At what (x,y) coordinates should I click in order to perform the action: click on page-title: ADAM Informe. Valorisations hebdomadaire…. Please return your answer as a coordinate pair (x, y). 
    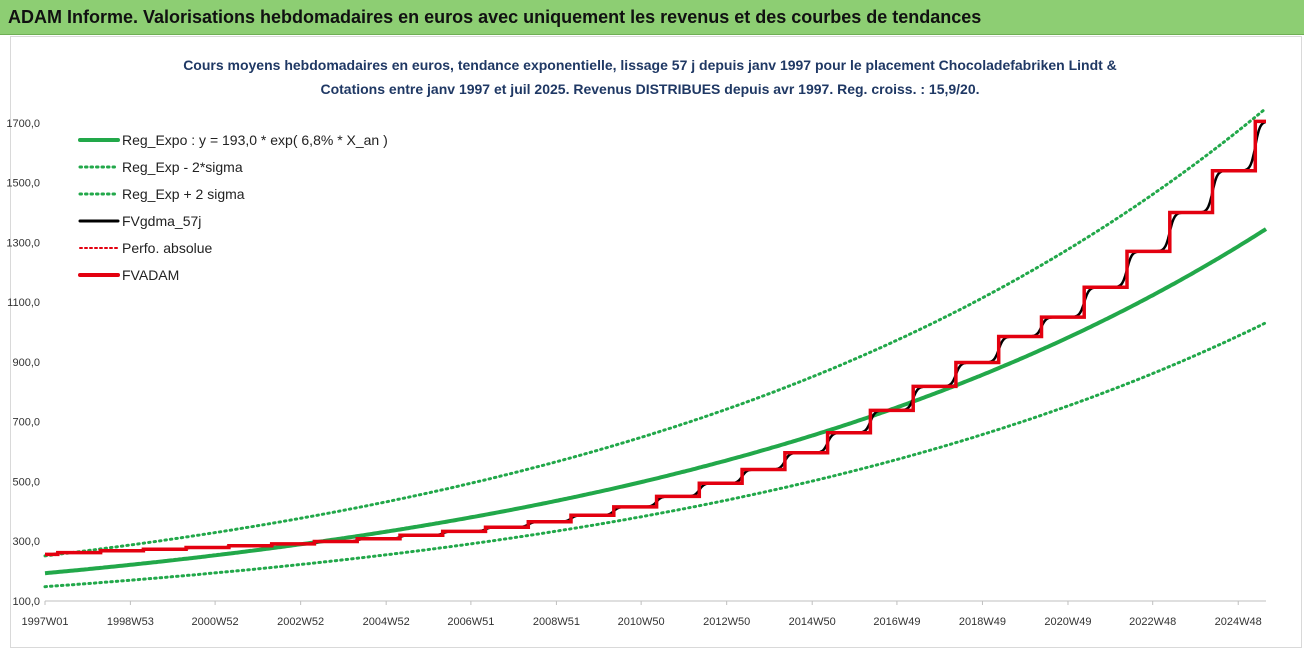
    Looking at the image, I should click on (495, 17).